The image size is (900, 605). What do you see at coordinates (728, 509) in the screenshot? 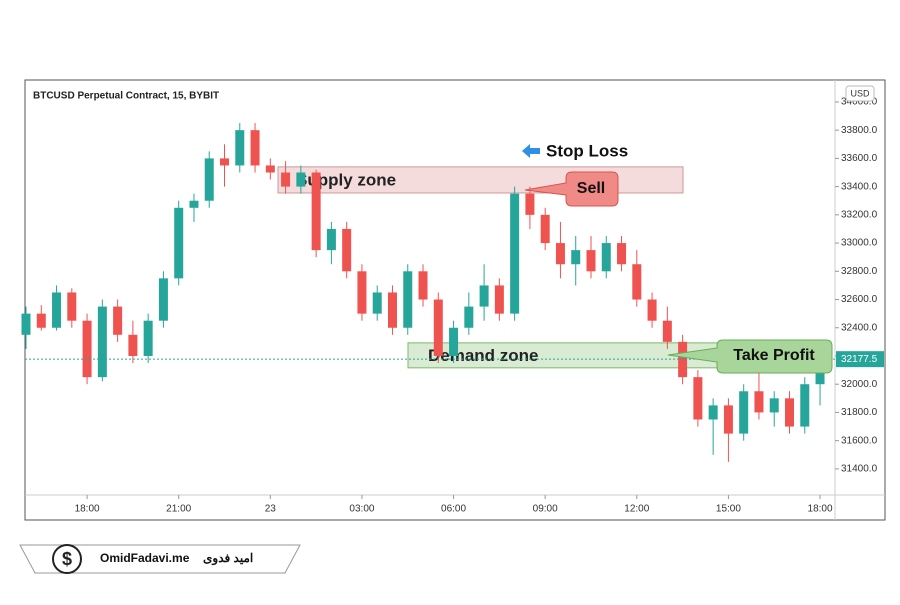
I see `x-tick-label: 15:00` at bounding box center [728, 509].